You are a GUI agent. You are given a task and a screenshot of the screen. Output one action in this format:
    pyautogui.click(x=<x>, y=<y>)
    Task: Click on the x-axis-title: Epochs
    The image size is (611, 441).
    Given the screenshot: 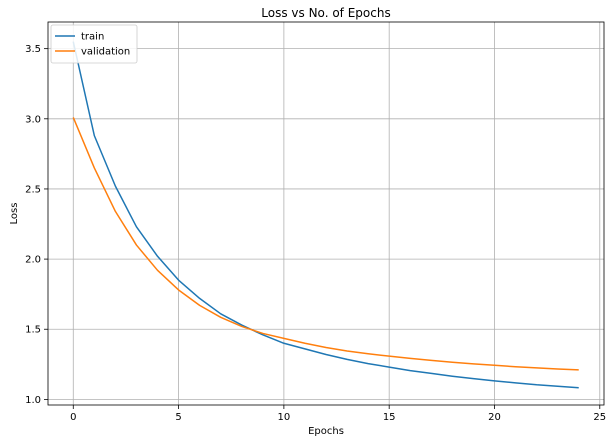 What is the action you would take?
    pyautogui.click(x=326, y=431)
    